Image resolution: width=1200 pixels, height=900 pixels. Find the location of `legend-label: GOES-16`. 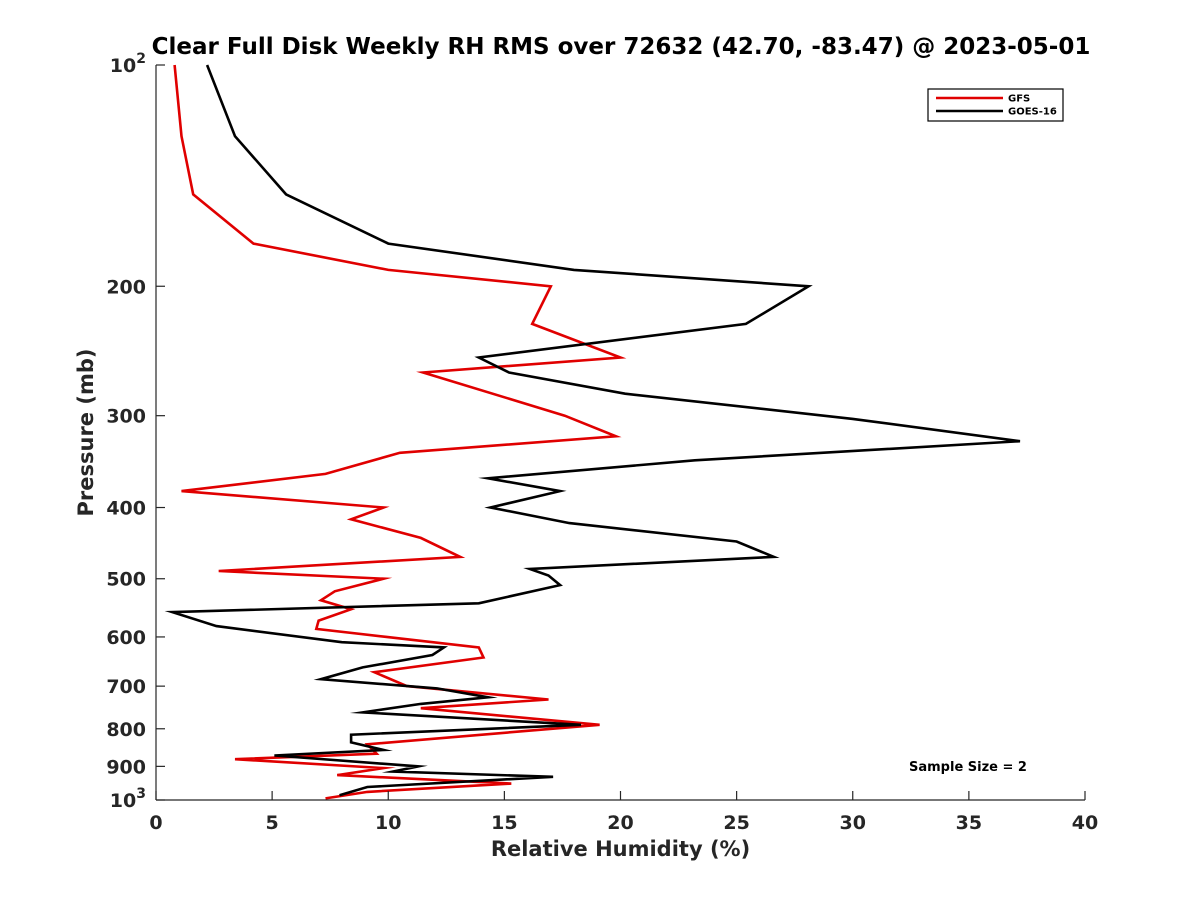

legend-label: GOES-16 is located at coordinates (1032, 112).